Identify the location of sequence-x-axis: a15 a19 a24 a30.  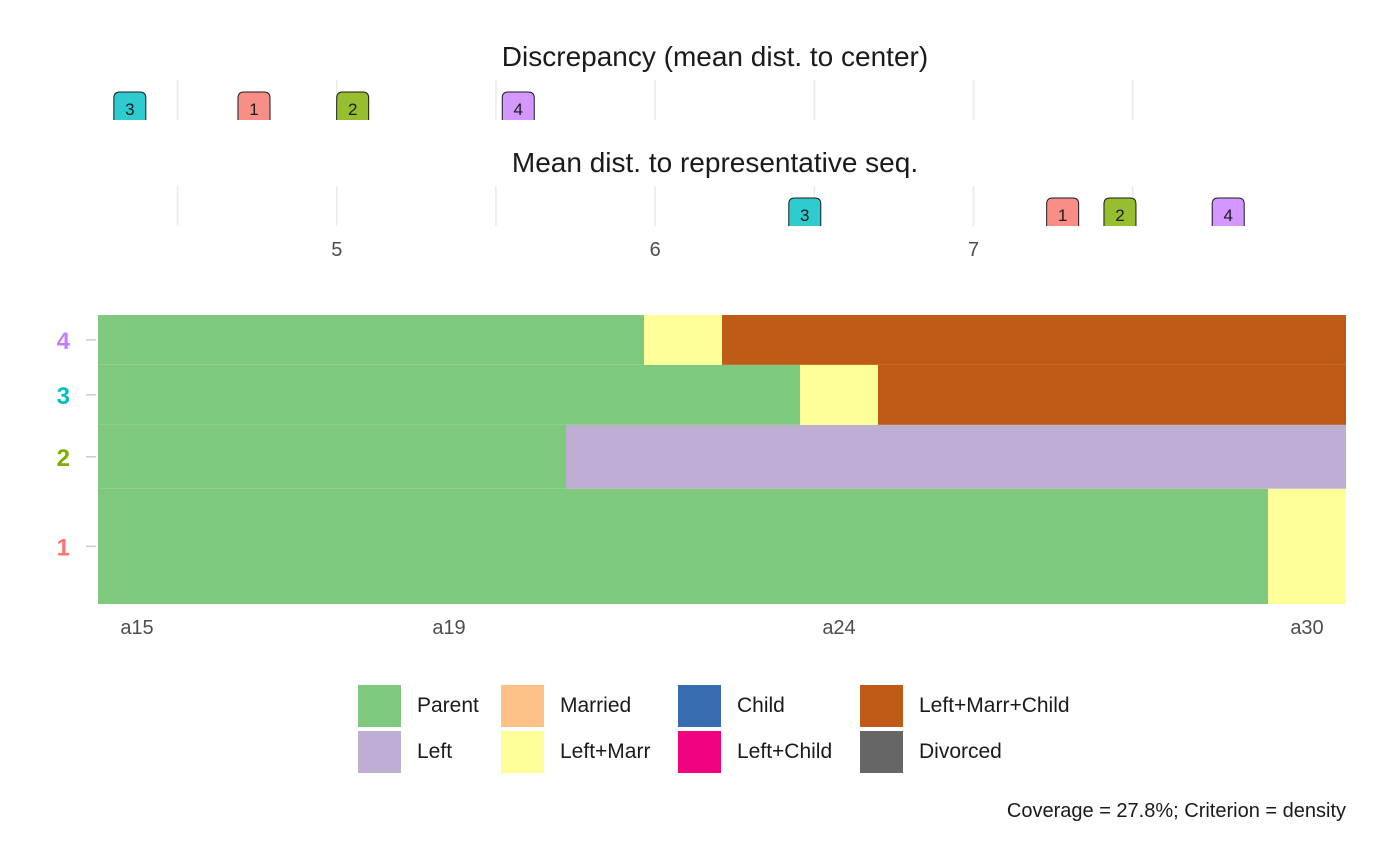
(721, 628).